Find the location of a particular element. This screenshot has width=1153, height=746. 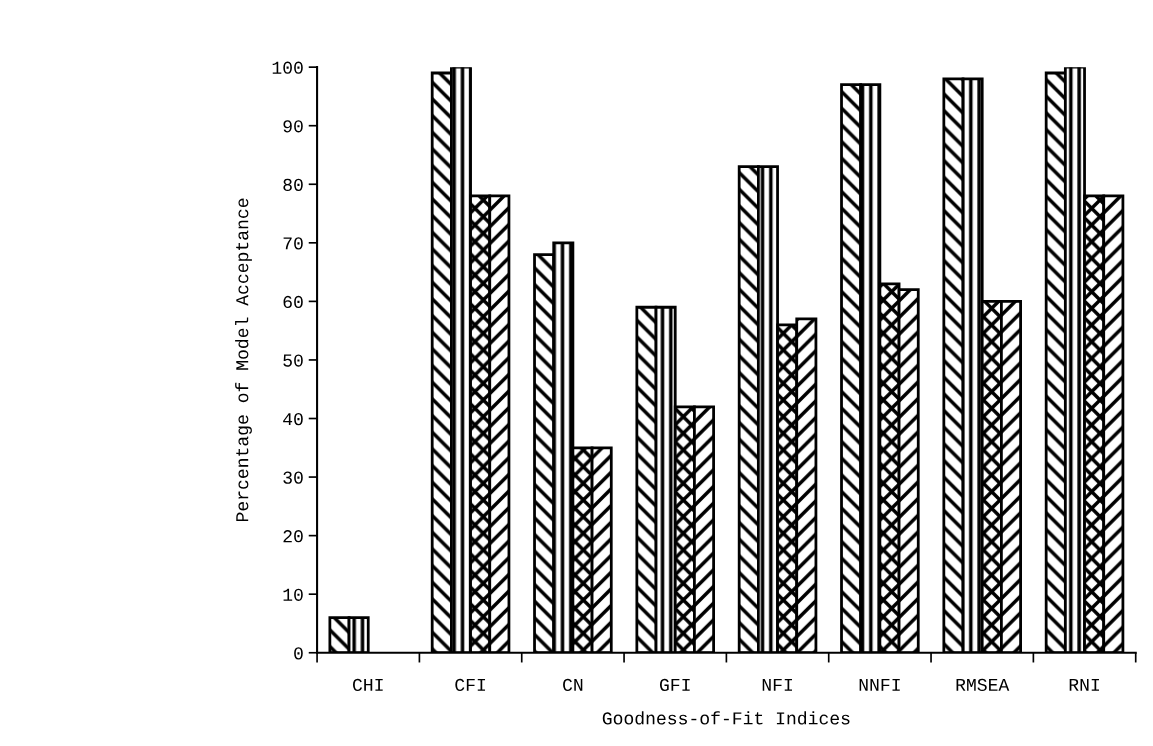

y-tick-label: 40 is located at coordinates (293, 419).